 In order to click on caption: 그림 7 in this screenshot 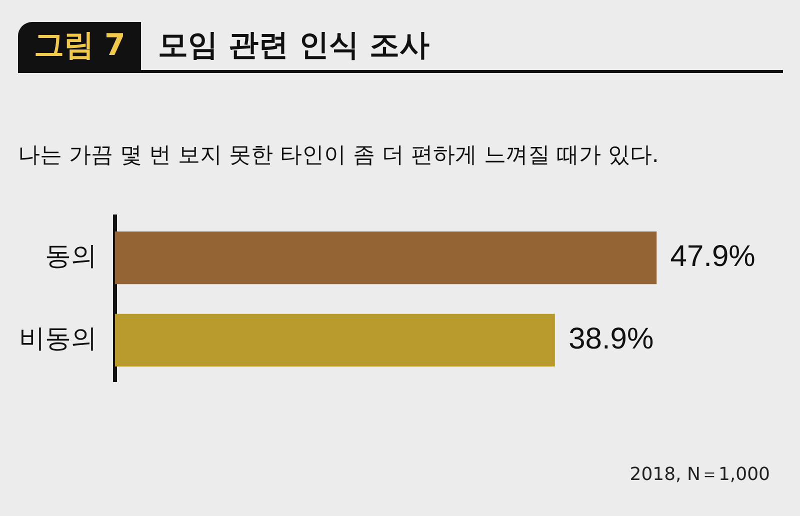, I will do `click(80, 46)`.